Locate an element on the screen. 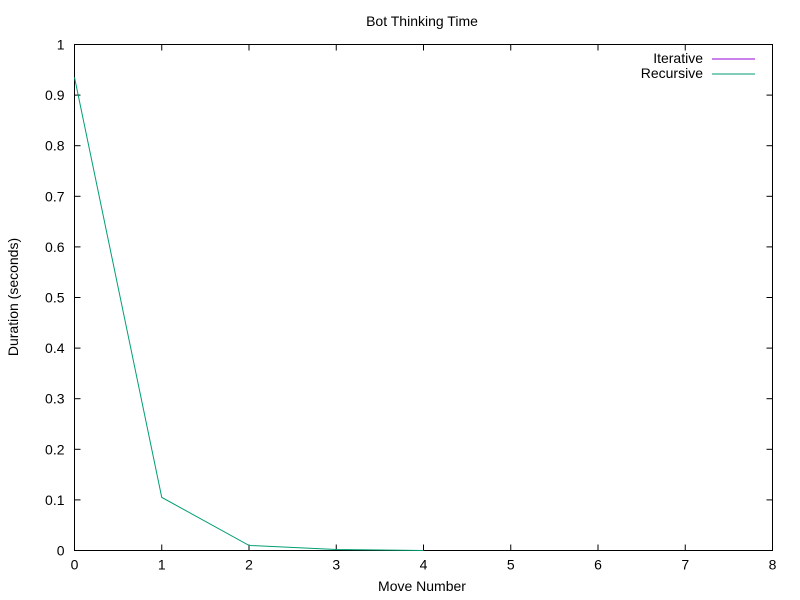  y-axis-label: Duration (seconds) is located at coordinates (13, 297).